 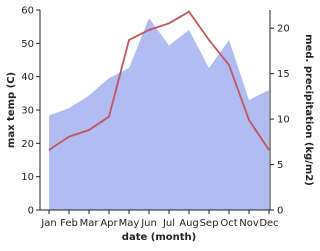 What do you see at coordinates (189, 223) in the screenshot?
I see `x-tick-label: Aug` at bounding box center [189, 223].